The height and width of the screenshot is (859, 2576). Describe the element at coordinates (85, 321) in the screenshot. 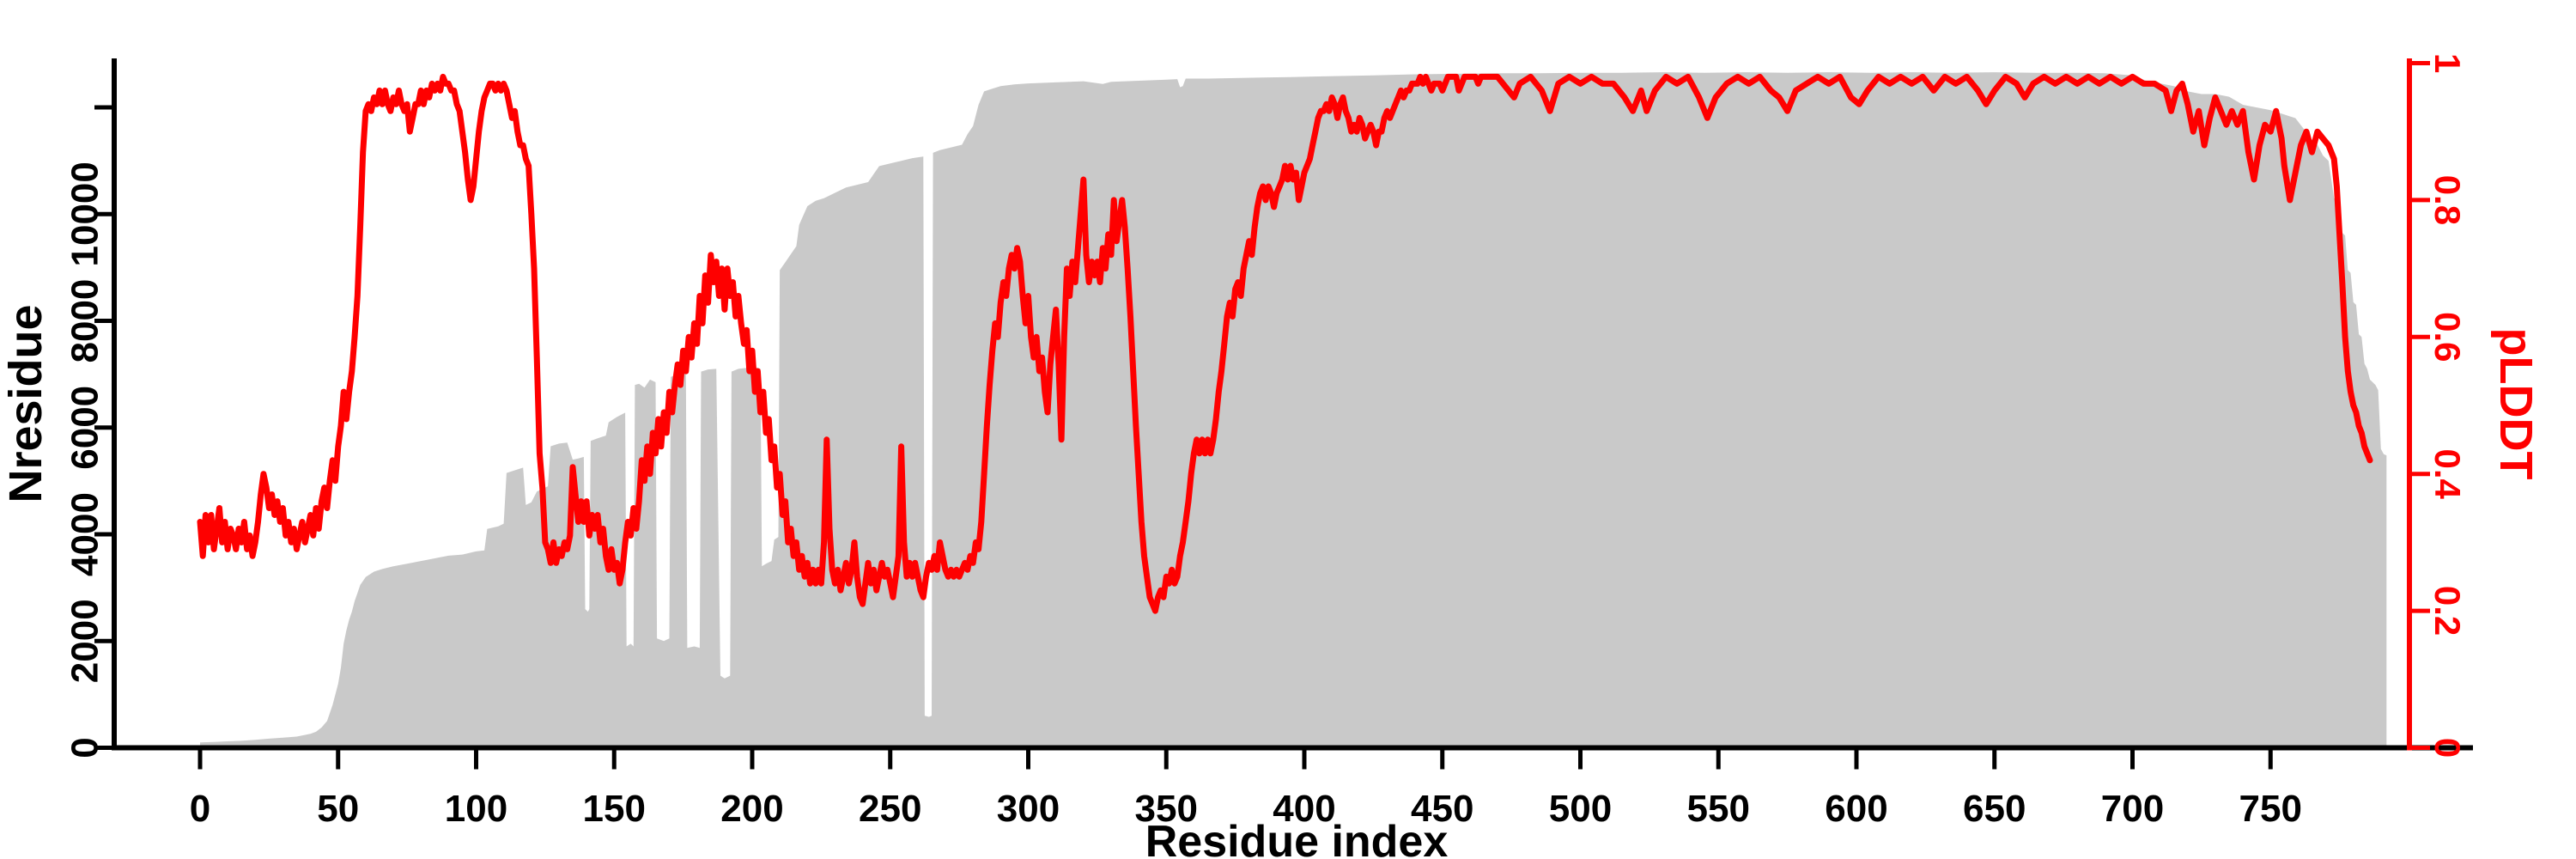

I see `left-tick-label: 8000` at that location.